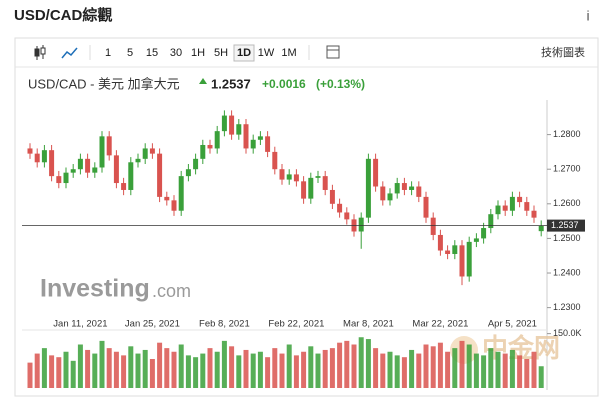 Image resolution: width=600 pixels, height=402 pixels. Describe the element at coordinates (567, 169) in the screenshot. I see `y-tick-label: 1.2700` at that location.